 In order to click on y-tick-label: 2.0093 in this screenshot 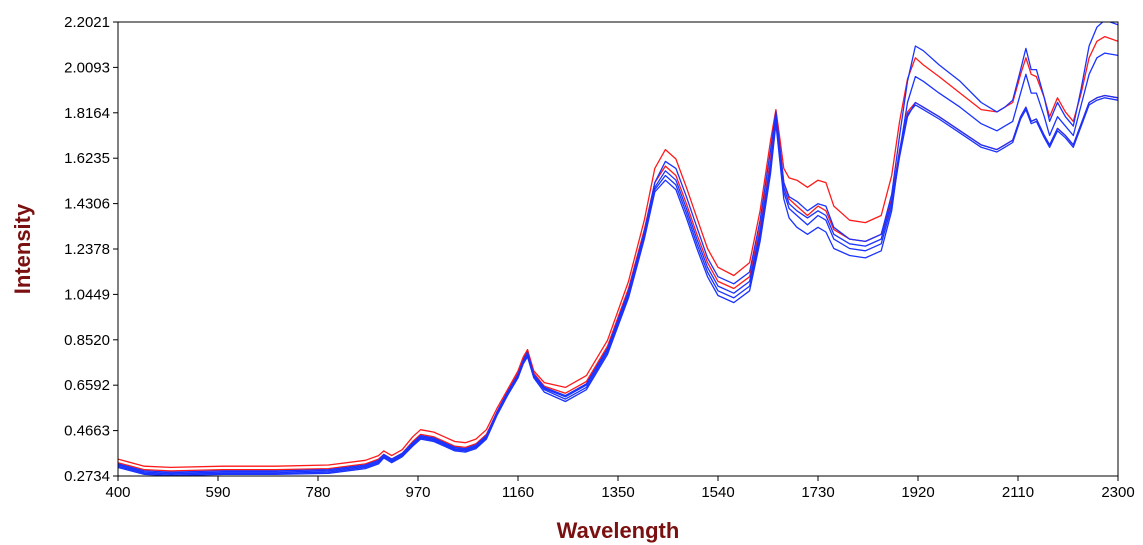, I will do `click(87, 67)`.